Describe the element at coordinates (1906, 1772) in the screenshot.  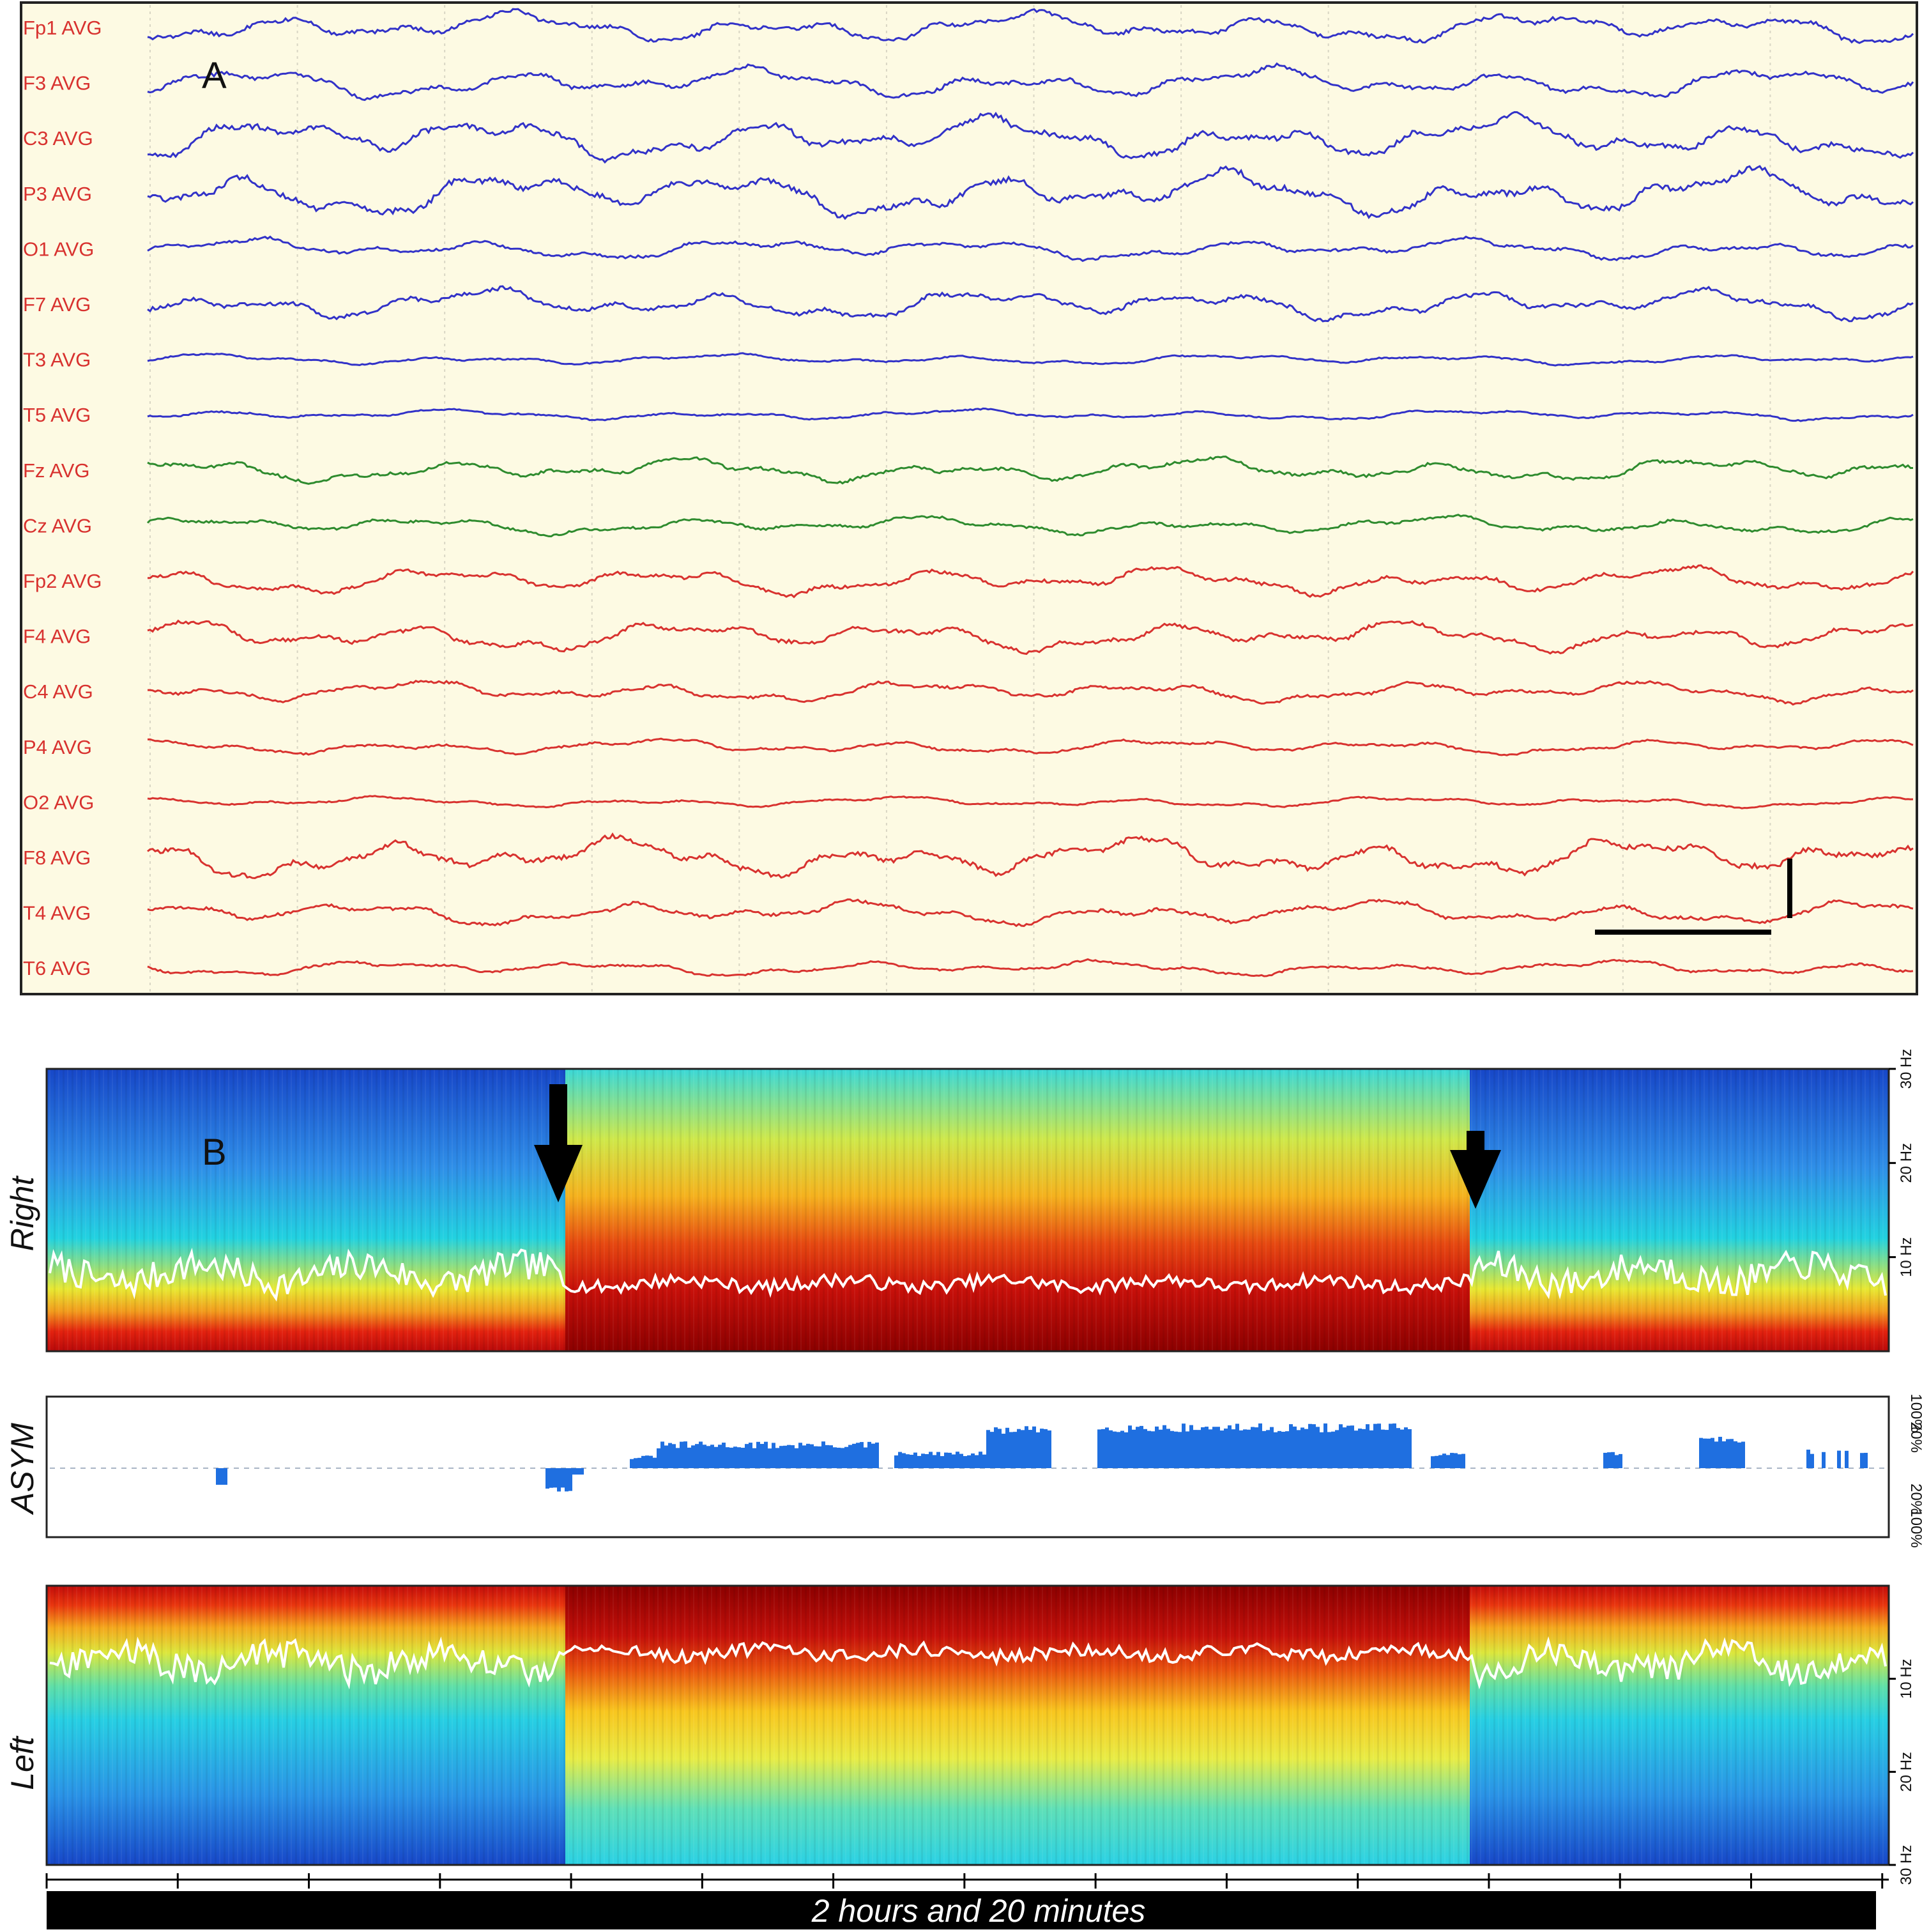
I see `frequency-tick-label: 20 Hz` at that location.